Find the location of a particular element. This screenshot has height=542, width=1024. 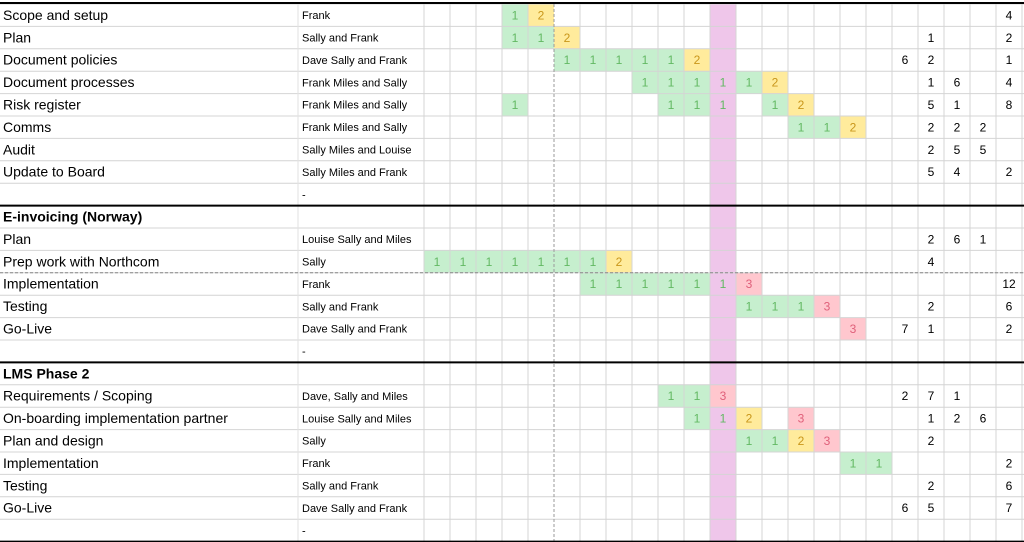

section-title: LMS Phase 2 is located at coordinates (46, 373).